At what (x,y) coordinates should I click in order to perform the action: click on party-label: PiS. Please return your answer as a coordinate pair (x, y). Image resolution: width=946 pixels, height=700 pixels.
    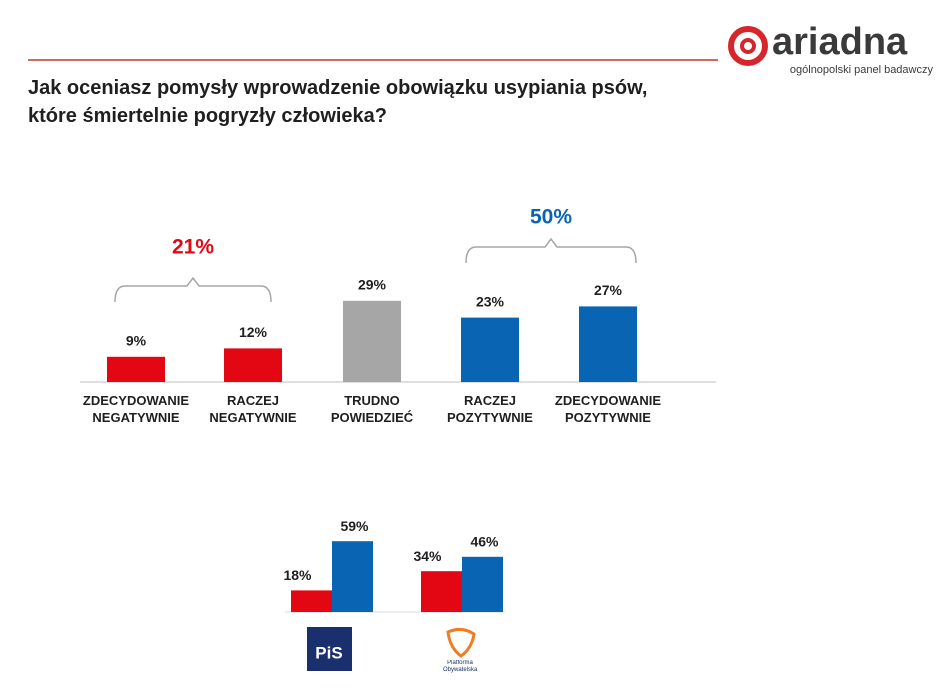
    Looking at the image, I should click on (328, 652).